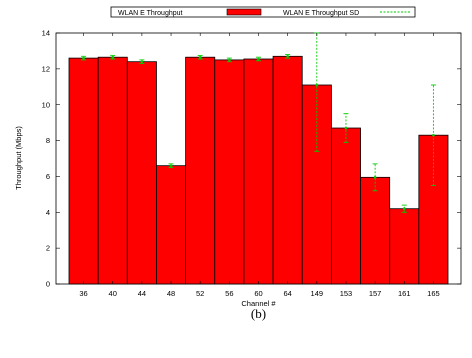  Describe the element at coordinates (48, 284) in the screenshot. I see `y-tick-label-0: 0` at that location.